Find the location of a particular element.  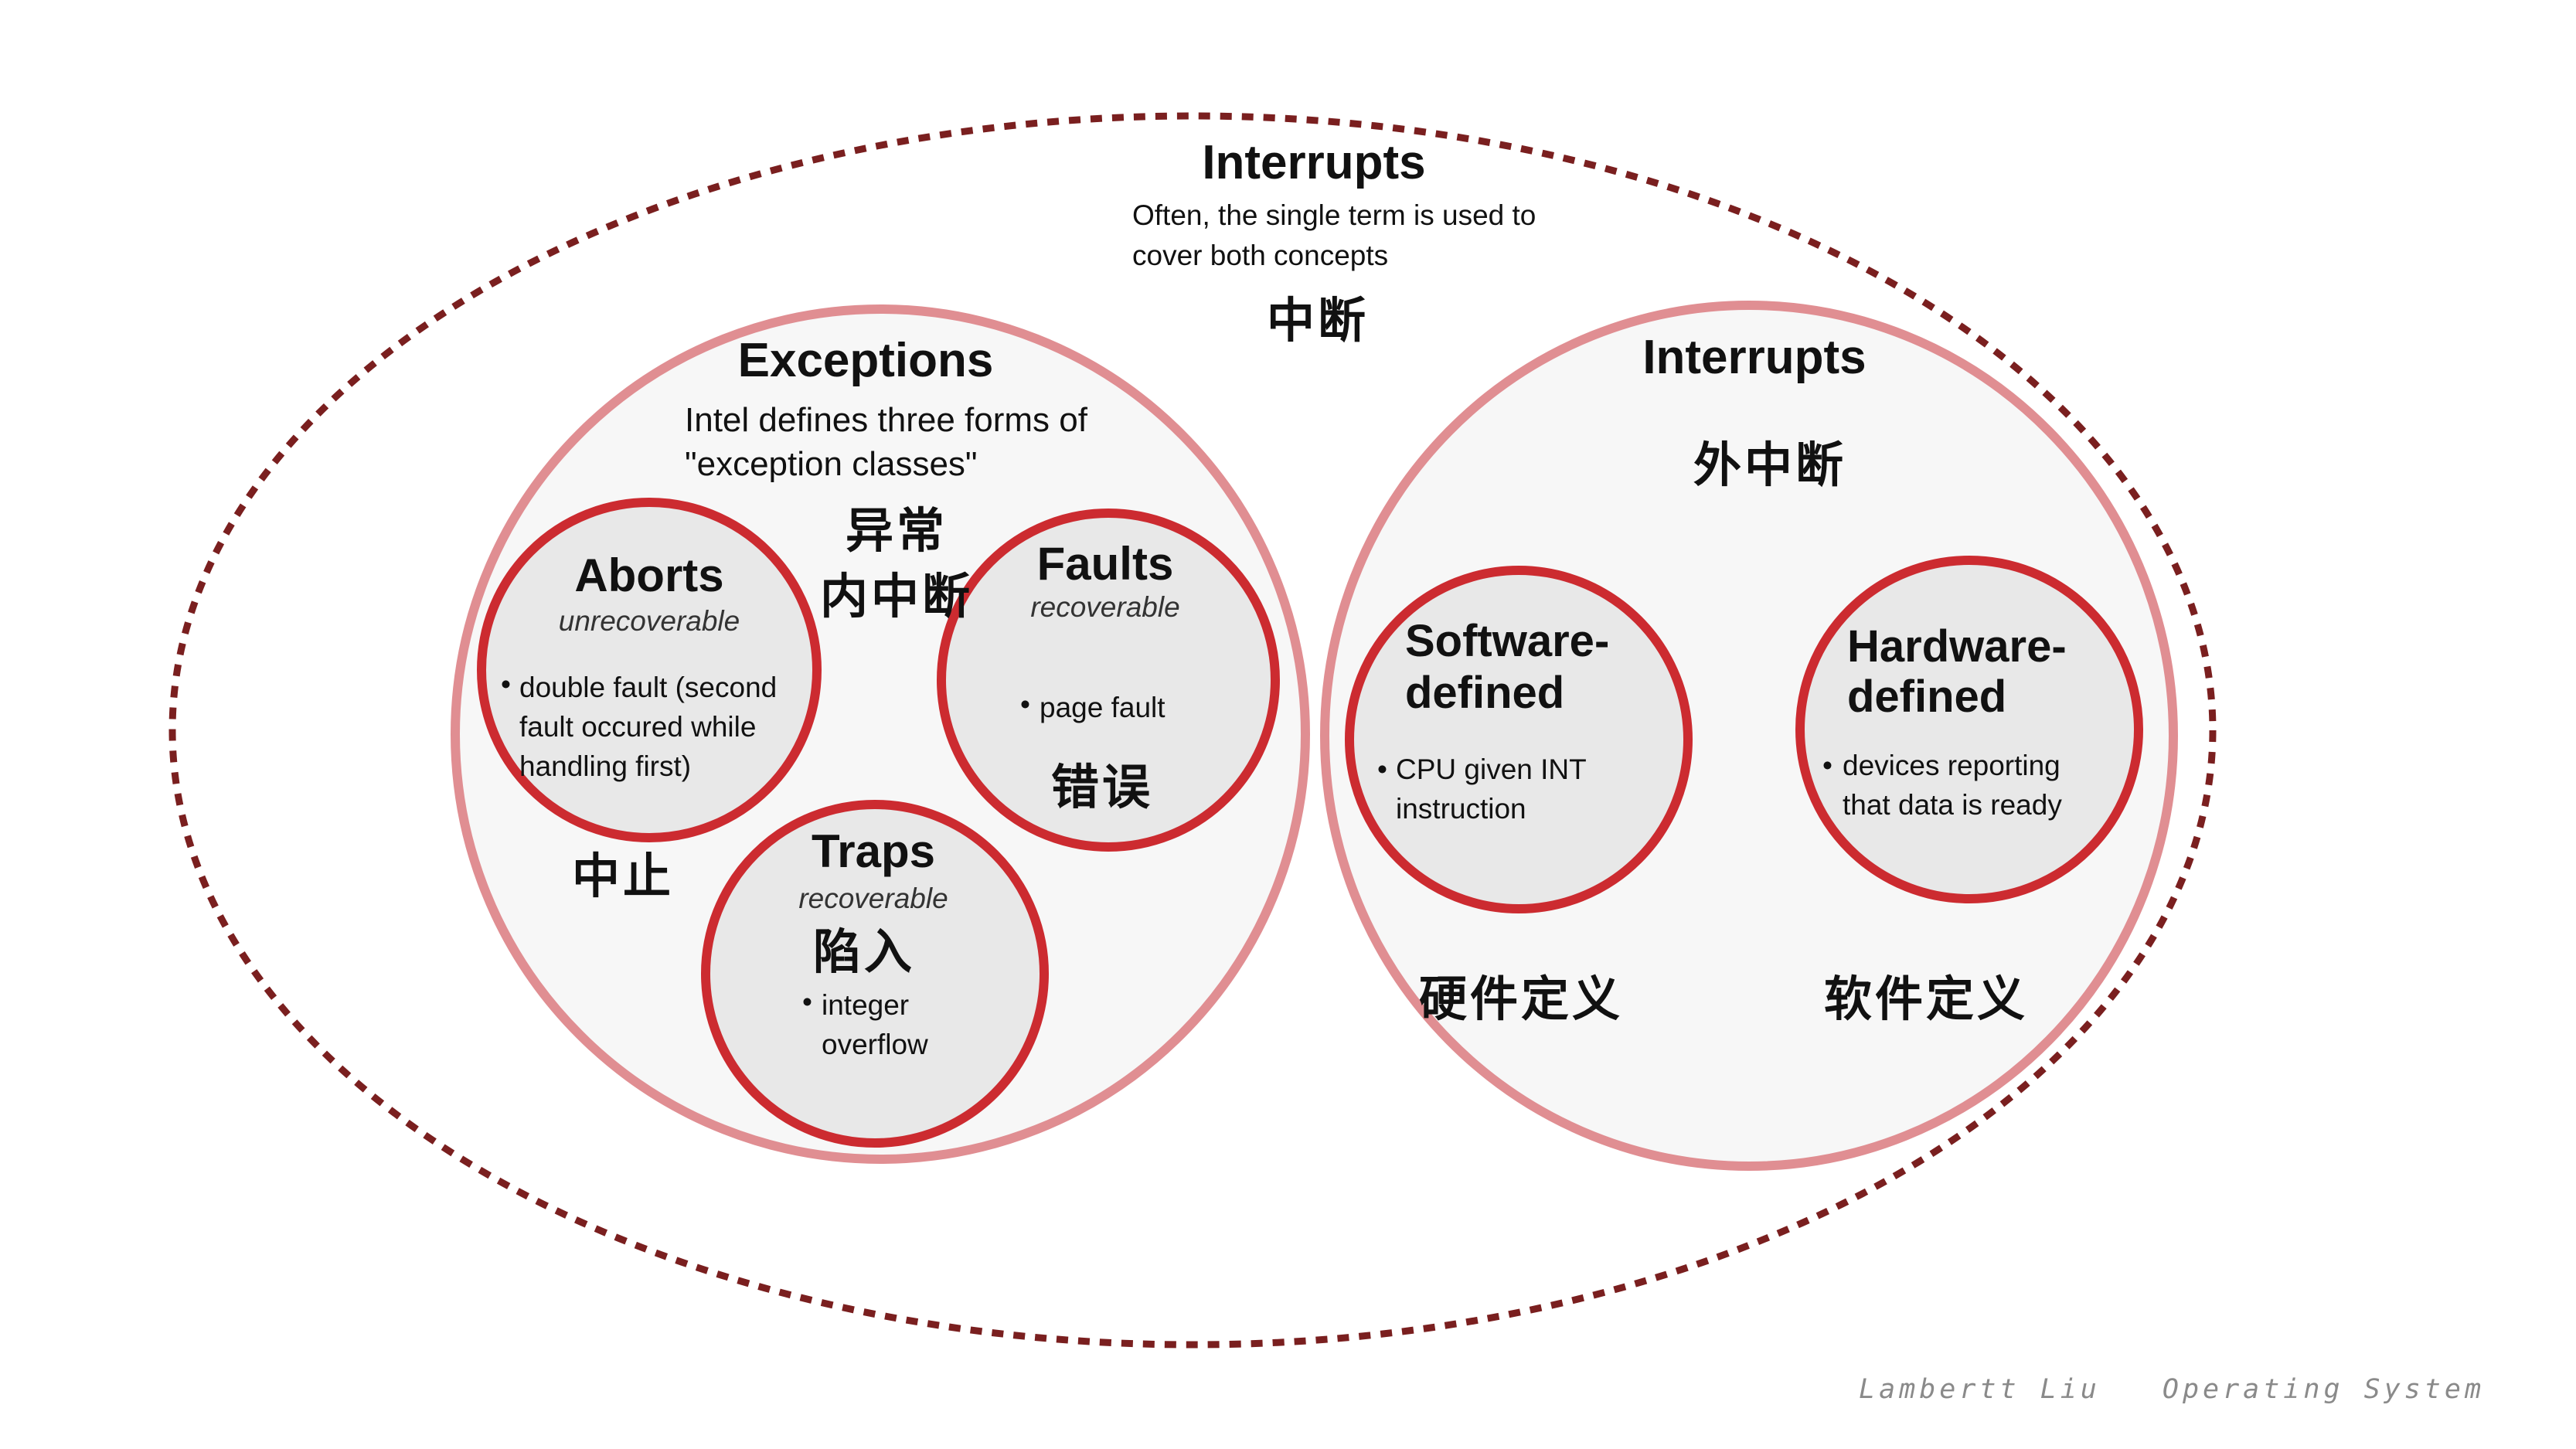

software-defined-title-1: Software- is located at coordinates (1507, 641).